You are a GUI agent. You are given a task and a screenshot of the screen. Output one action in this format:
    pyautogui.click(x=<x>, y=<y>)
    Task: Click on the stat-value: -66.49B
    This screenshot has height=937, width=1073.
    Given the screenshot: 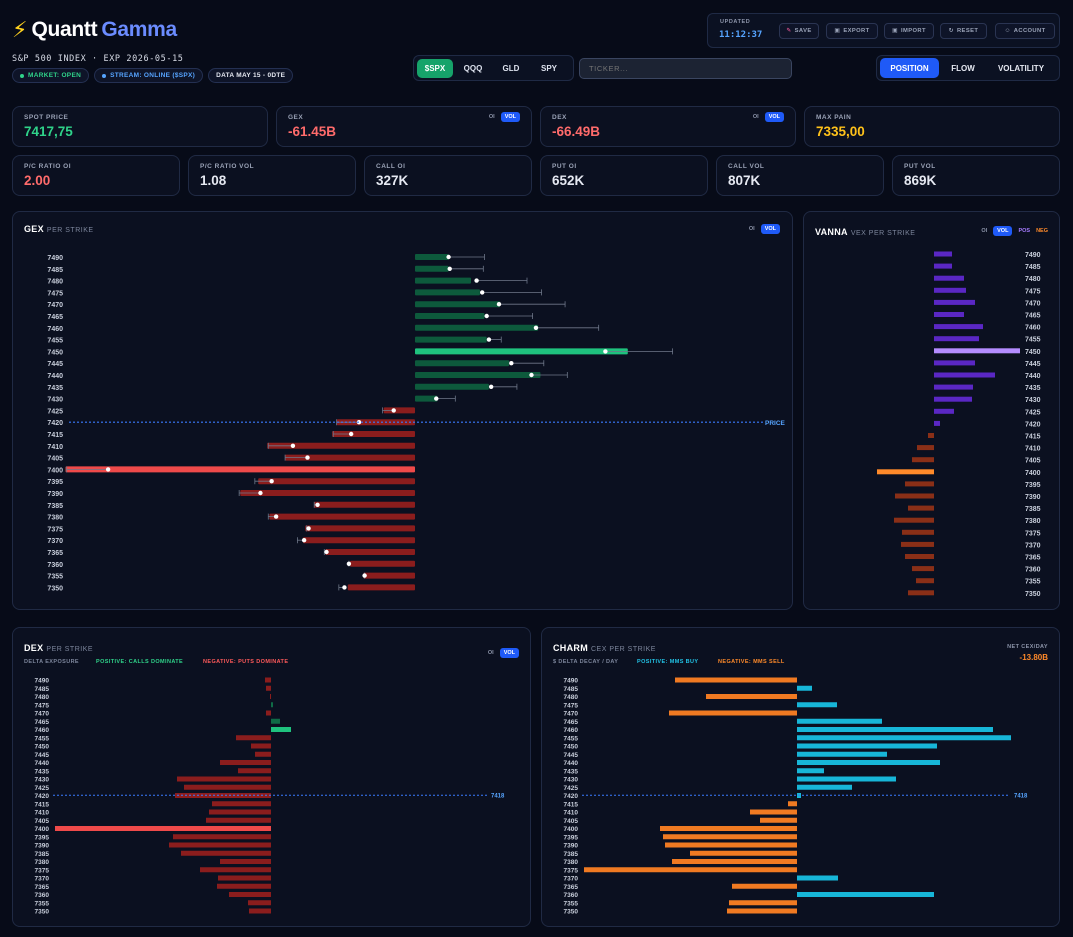 What is the action you would take?
    pyautogui.click(x=576, y=131)
    